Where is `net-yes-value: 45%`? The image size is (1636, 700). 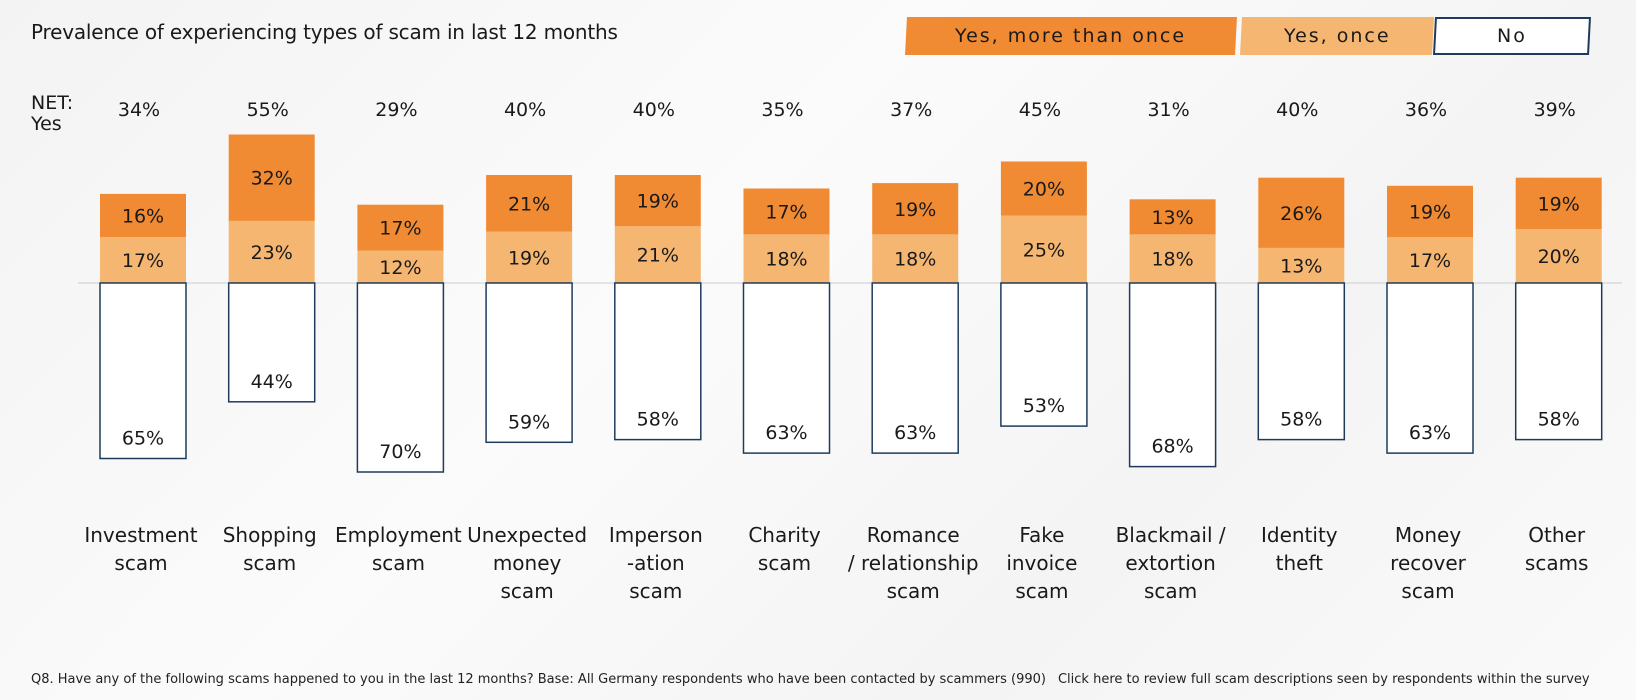
net-yes-value: 45% is located at coordinates (1040, 110).